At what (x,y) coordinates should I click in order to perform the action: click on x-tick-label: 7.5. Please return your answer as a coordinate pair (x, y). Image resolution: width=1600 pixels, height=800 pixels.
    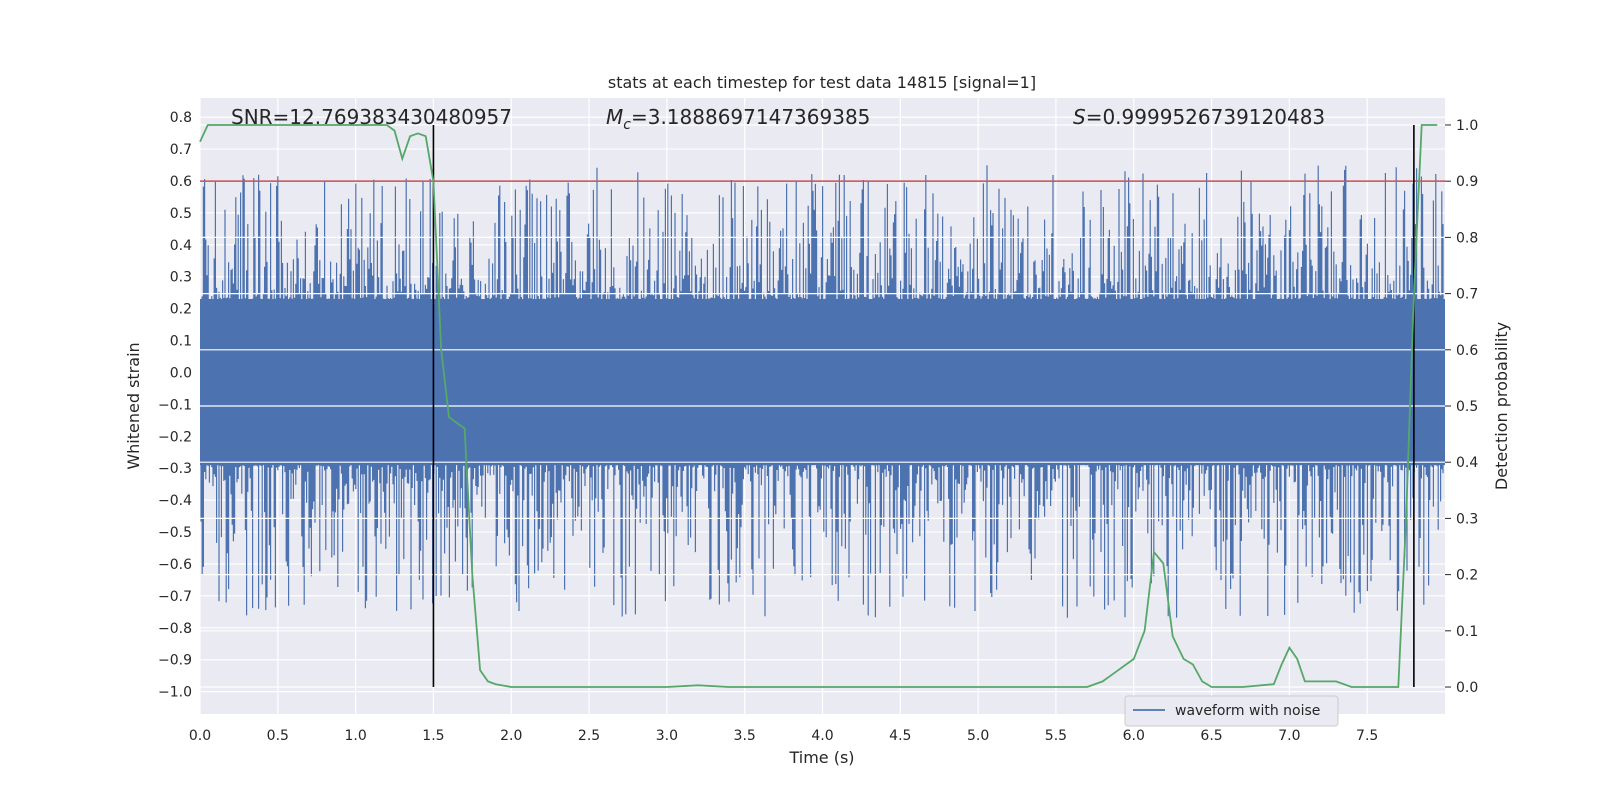
    Looking at the image, I should click on (1367, 736).